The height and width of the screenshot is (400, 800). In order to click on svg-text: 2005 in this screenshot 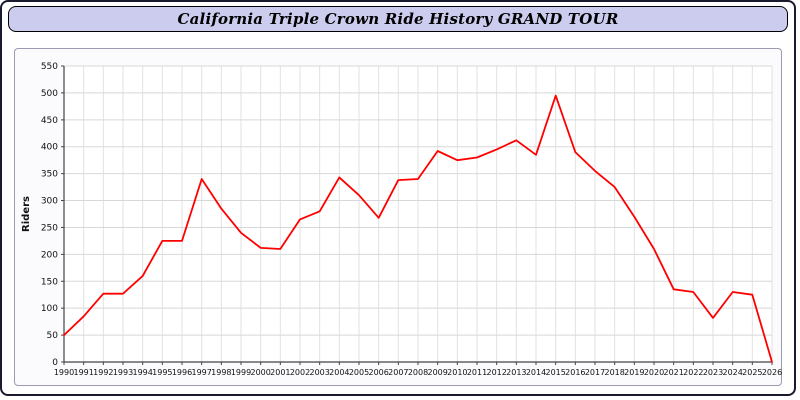, I will do `click(359, 372)`.